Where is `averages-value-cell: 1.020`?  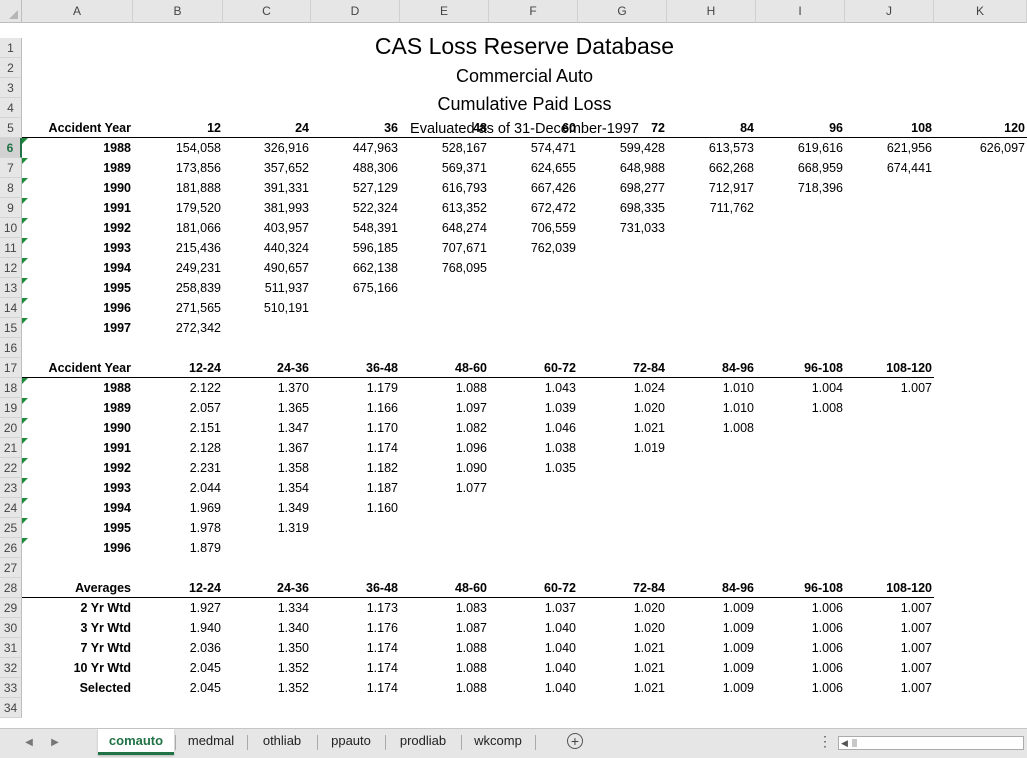 averages-value-cell: 1.020 is located at coordinates (649, 628).